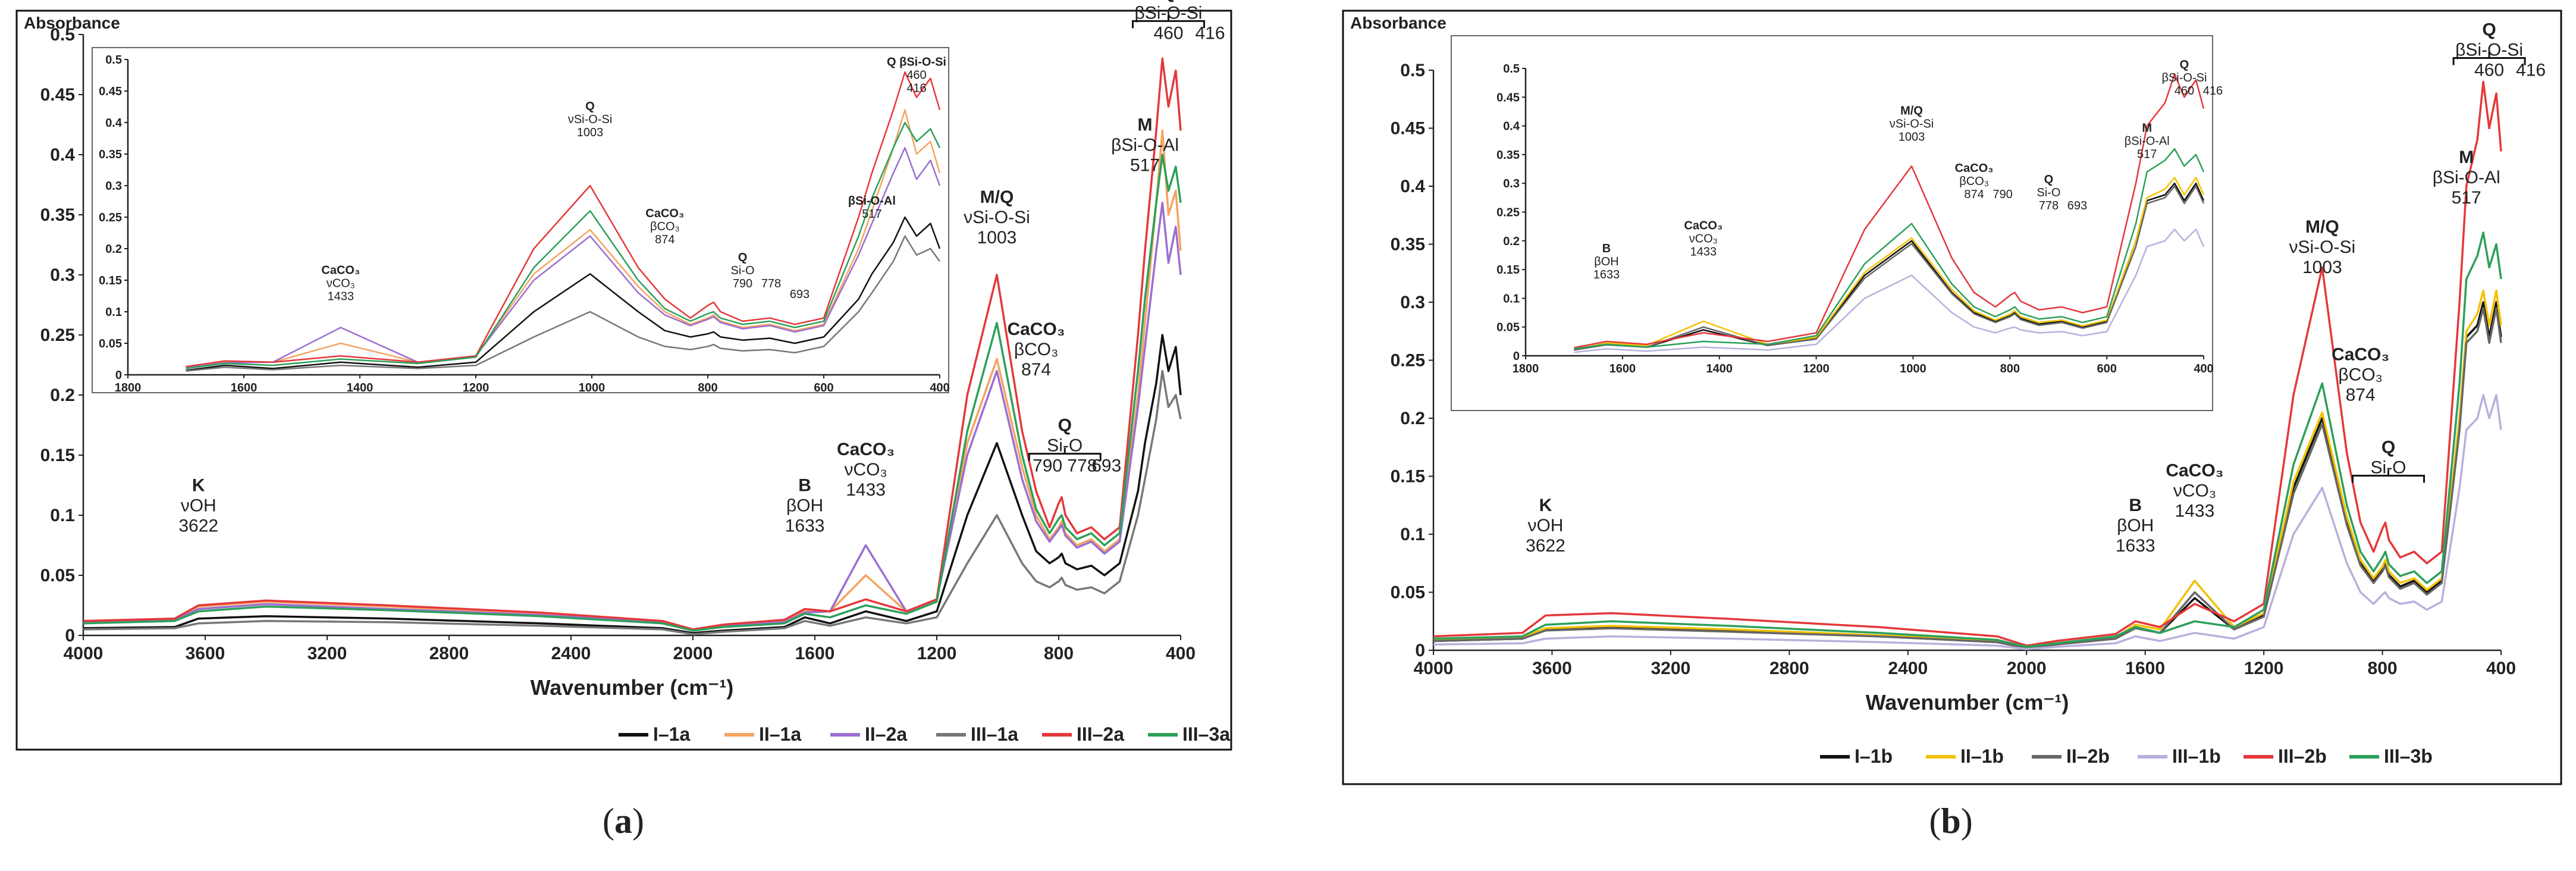  Describe the element at coordinates (1703, 238) in the screenshot. I see `inset-annotation-mode: νCO₃` at that location.